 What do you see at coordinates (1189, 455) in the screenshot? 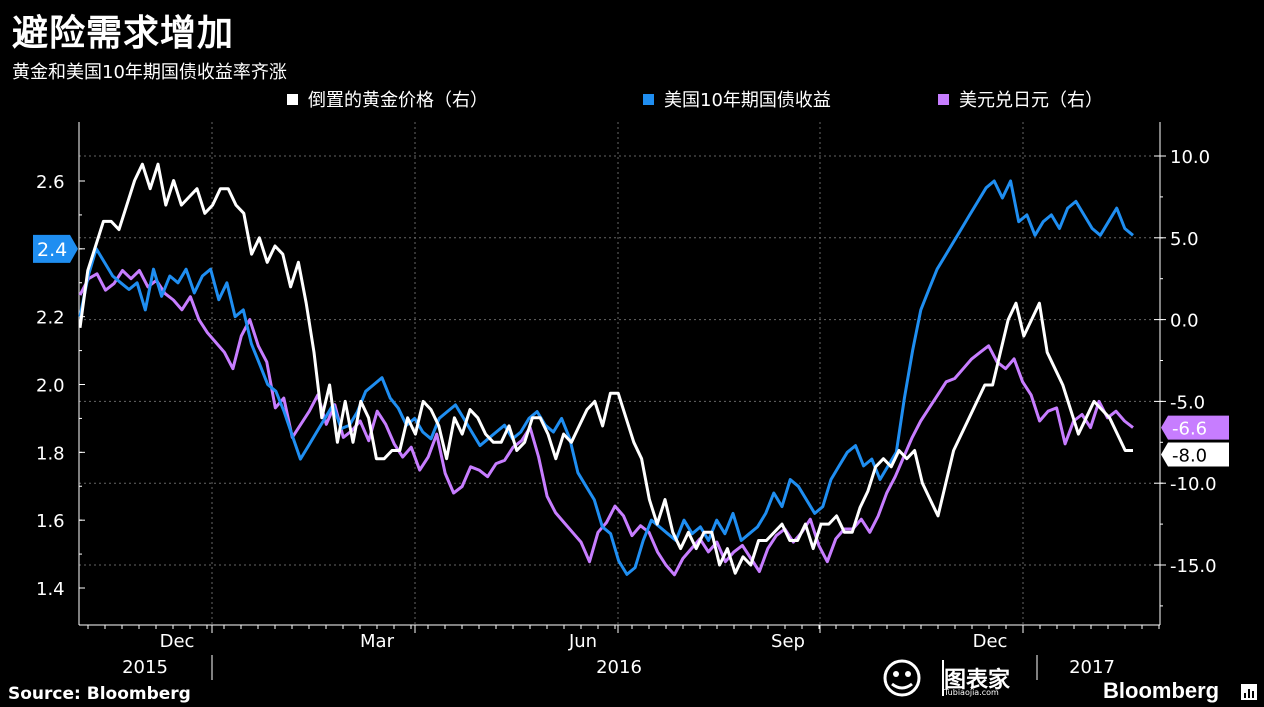
I see `gold-end-label: -8.0` at bounding box center [1189, 455].